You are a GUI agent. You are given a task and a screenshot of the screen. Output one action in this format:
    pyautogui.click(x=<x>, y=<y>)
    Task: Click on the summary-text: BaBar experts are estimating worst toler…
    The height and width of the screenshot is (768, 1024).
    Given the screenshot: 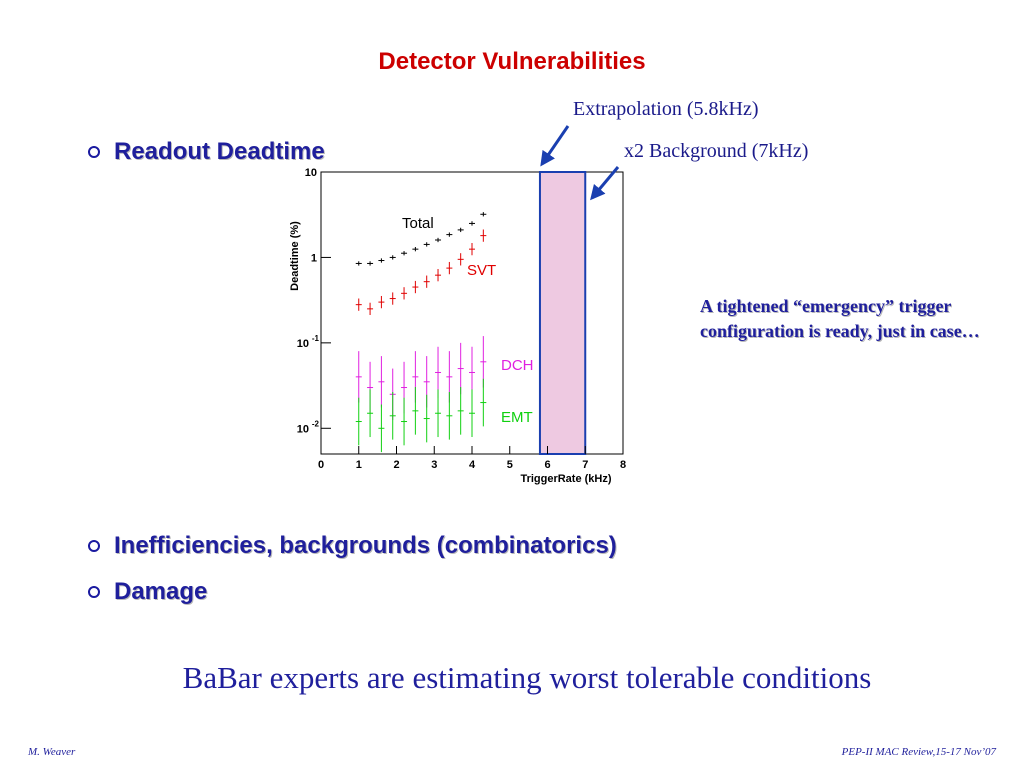 What is the action you would take?
    pyautogui.click(x=527, y=677)
    